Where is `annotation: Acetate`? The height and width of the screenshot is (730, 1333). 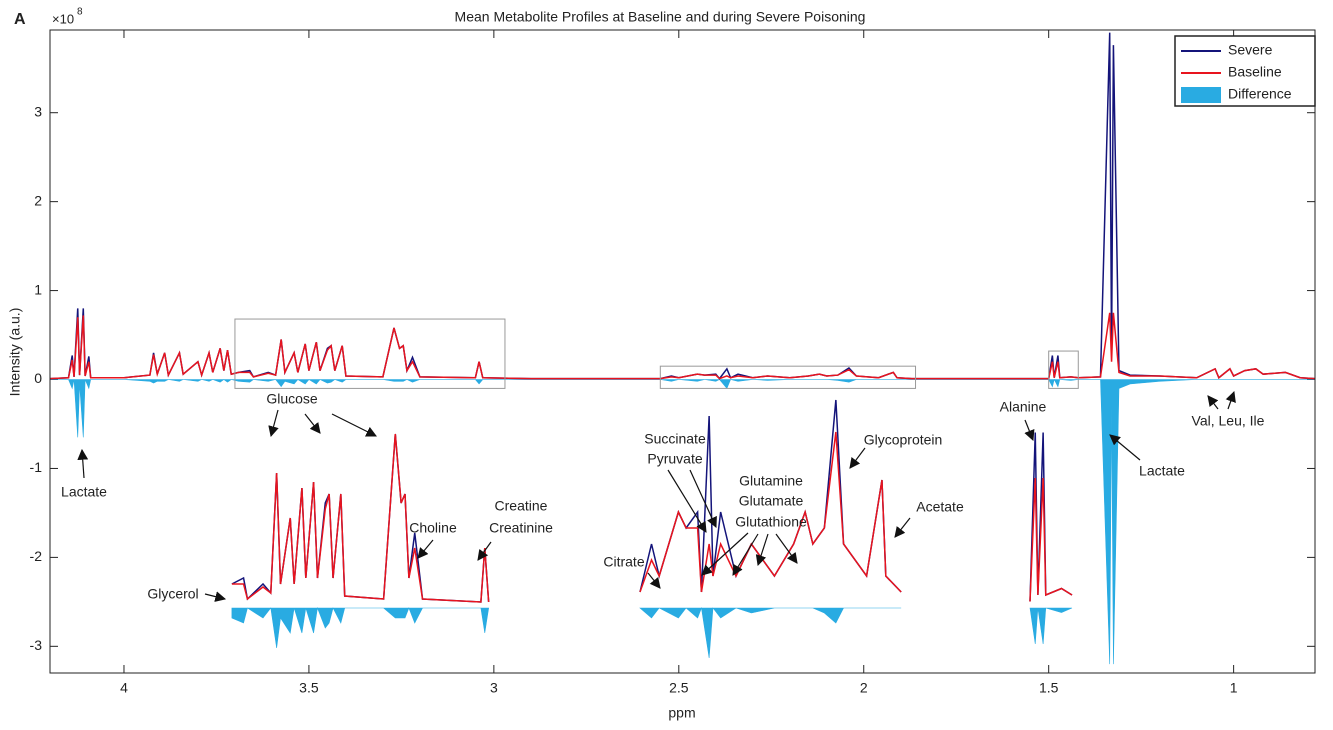
annotation: Acetate is located at coordinates (940, 507).